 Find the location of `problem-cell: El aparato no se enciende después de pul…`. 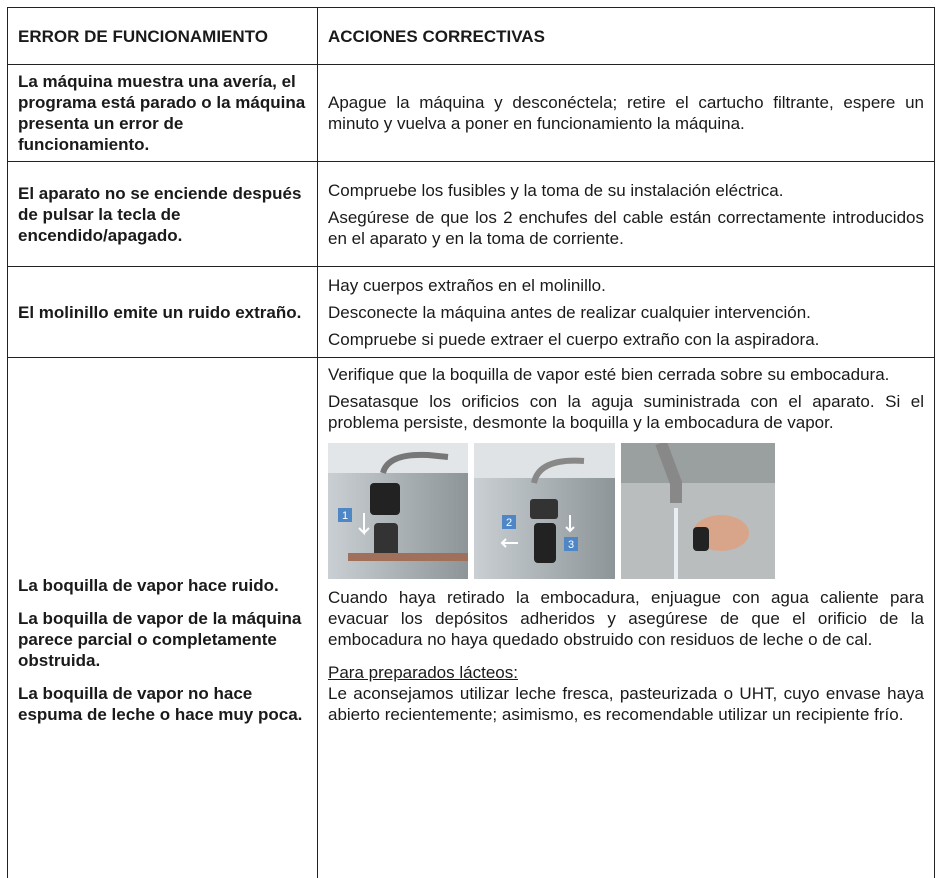

problem-cell: El aparato no se enciende después de pul… is located at coordinates (162, 214).